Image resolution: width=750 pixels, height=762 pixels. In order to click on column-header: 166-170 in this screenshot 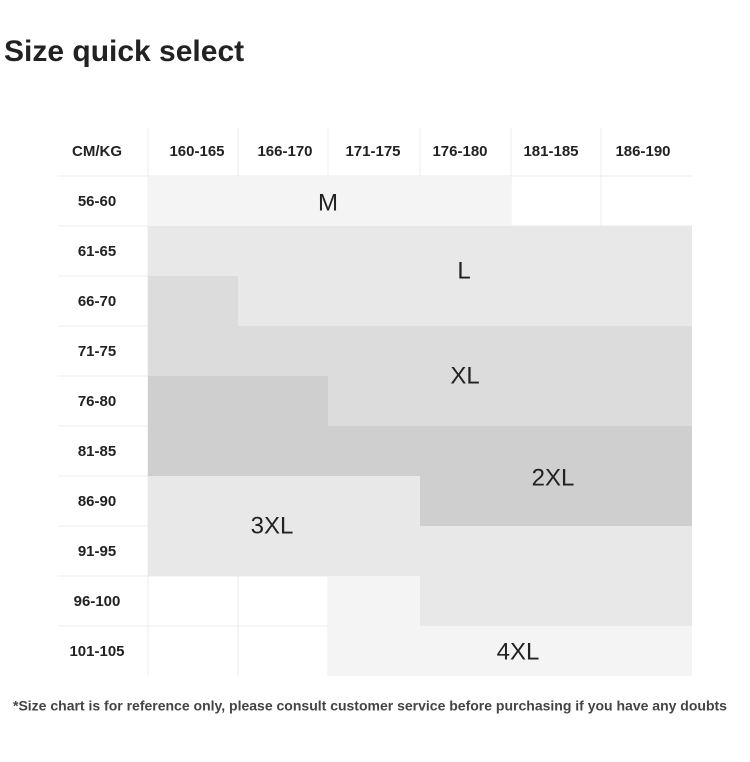, I will do `click(284, 151)`.